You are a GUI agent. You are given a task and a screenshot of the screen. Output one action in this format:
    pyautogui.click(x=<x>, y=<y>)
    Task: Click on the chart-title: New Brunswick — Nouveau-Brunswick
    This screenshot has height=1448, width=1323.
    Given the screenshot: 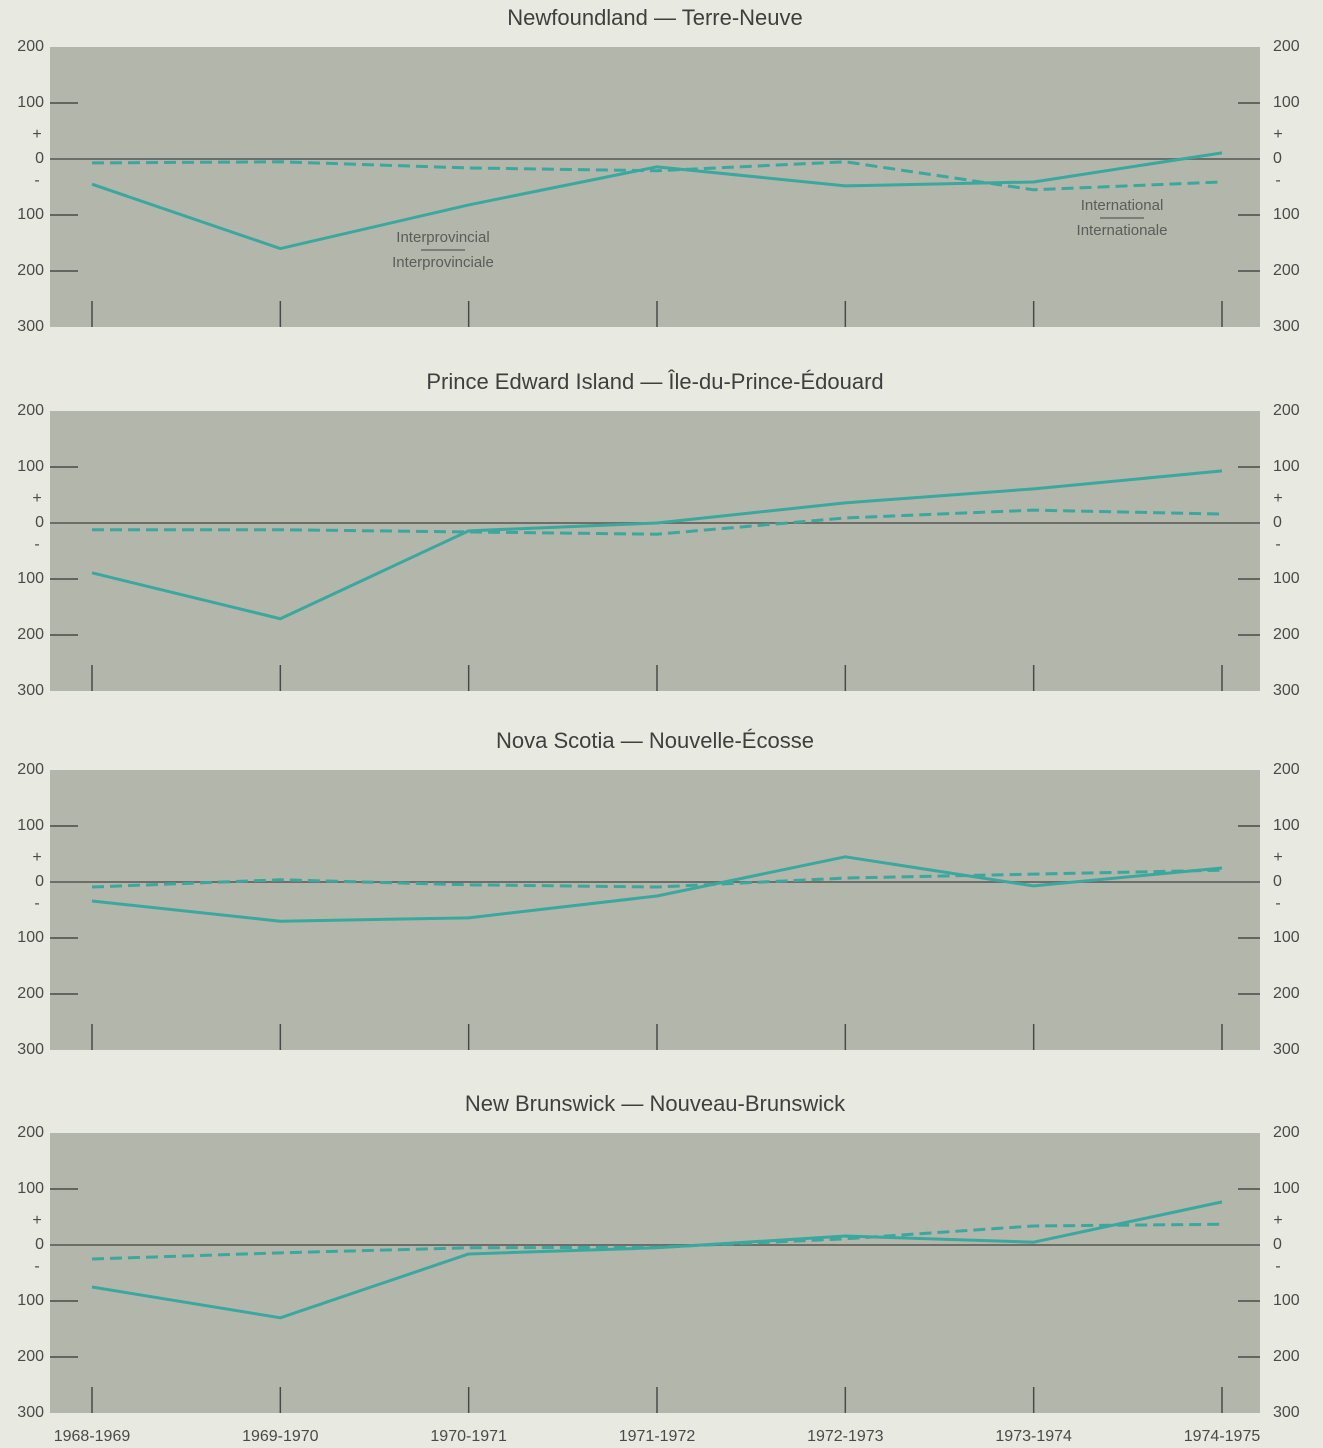 What is the action you would take?
    pyautogui.click(x=655, y=1103)
    